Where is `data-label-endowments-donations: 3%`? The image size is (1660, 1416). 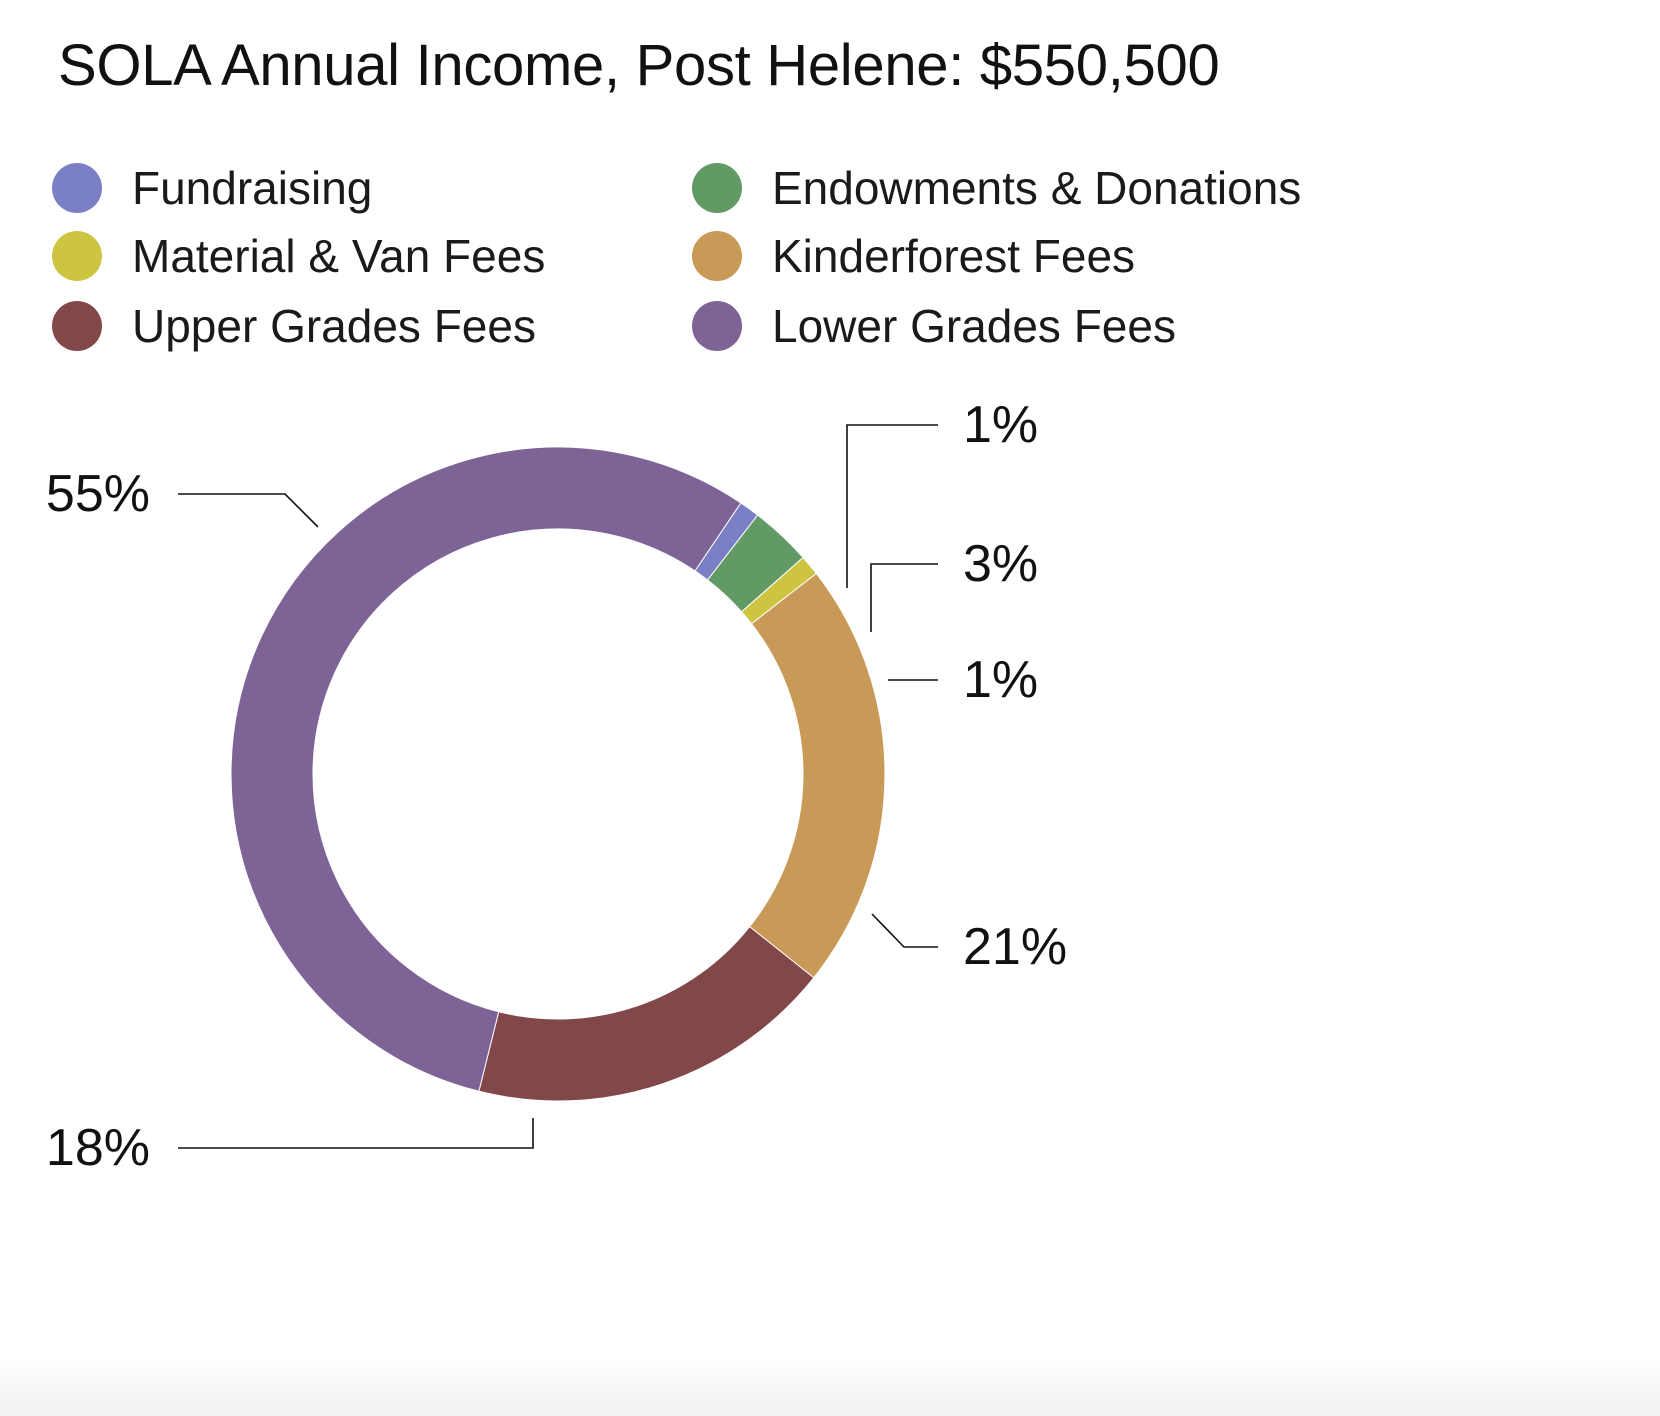 data-label-endowments-donations: 3% is located at coordinates (1000, 564).